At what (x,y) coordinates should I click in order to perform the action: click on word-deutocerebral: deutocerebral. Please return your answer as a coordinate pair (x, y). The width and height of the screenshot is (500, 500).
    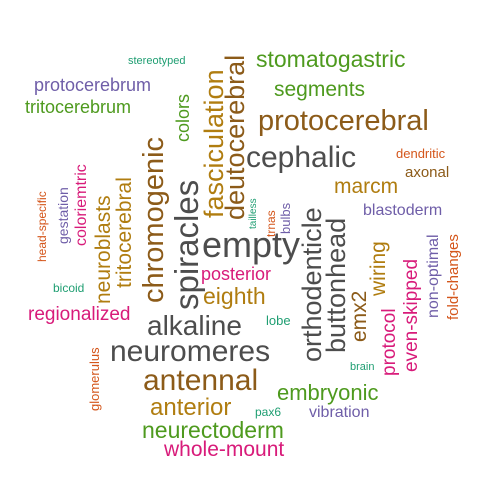
    Looking at the image, I should click on (235, 137).